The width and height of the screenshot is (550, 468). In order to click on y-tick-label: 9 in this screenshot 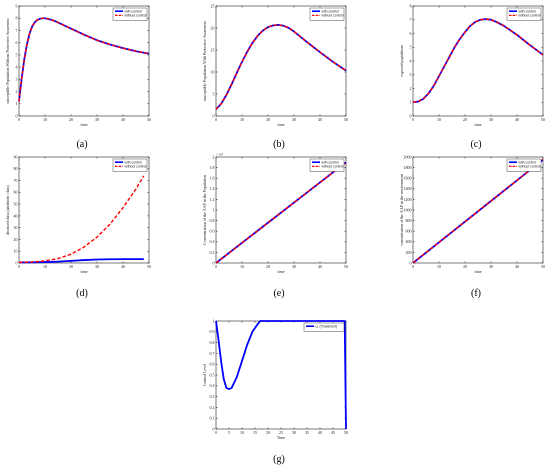, I will do `click(17, 5)`.